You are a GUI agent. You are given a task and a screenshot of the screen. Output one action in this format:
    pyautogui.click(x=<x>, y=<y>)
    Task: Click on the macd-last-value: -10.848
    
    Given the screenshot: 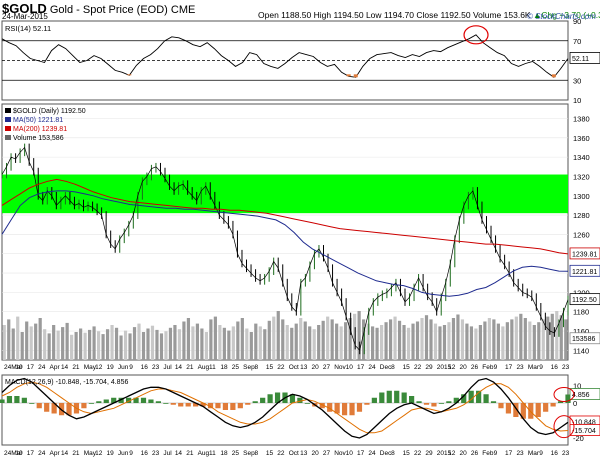 What is the action you would take?
    pyautogui.click(x=584, y=422)
    